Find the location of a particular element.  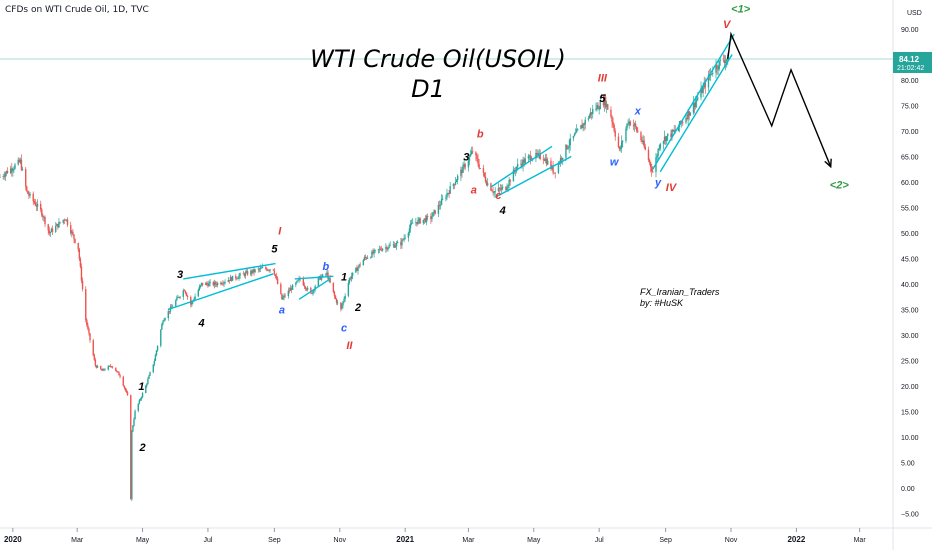

symbol-header: CFDs on WTI Crude Oil, 1D, TVC is located at coordinates (77, 10).